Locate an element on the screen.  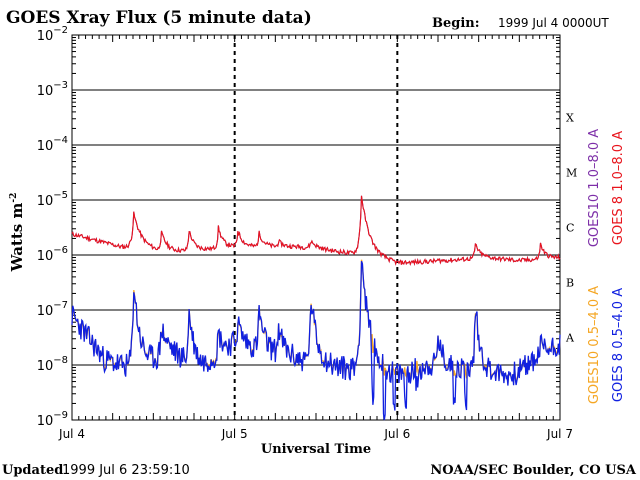
x-tick-label: Jul 6 is located at coordinates (396, 434).